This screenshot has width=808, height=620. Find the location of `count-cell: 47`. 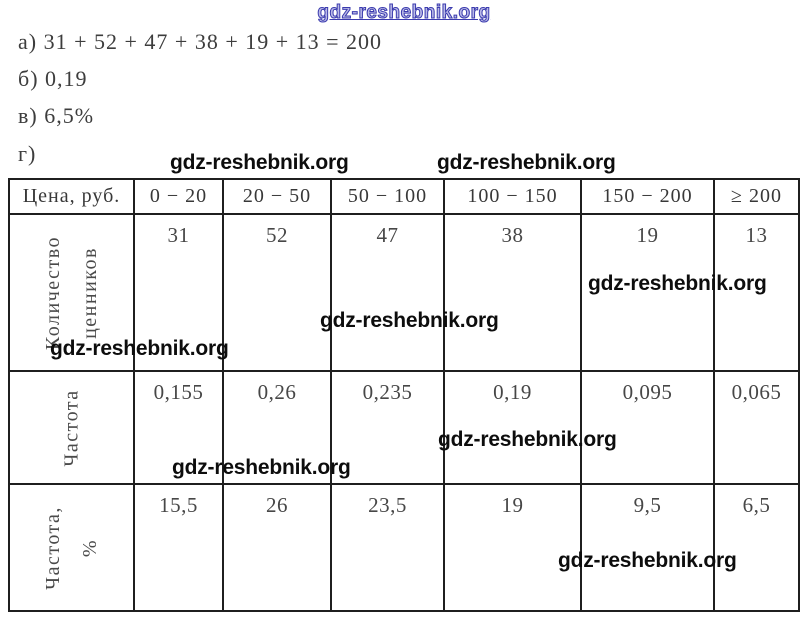

count-cell: 47 is located at coordinates (387, 292).